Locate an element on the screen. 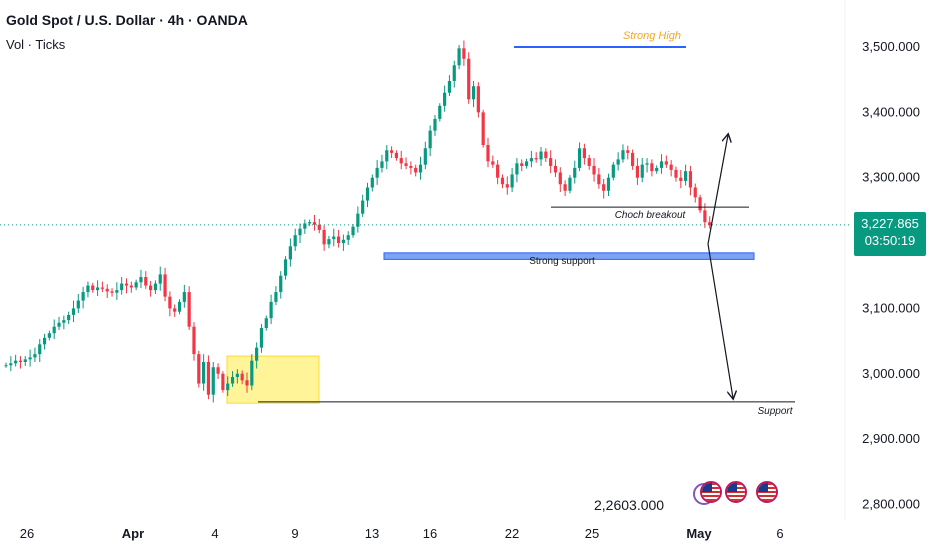 Image resolution: width=932 pixels, height=550 pixels. chart-title: Gold Spot / U.S. Dollar · 4h · OANDA is located at coordinates (127, 20).